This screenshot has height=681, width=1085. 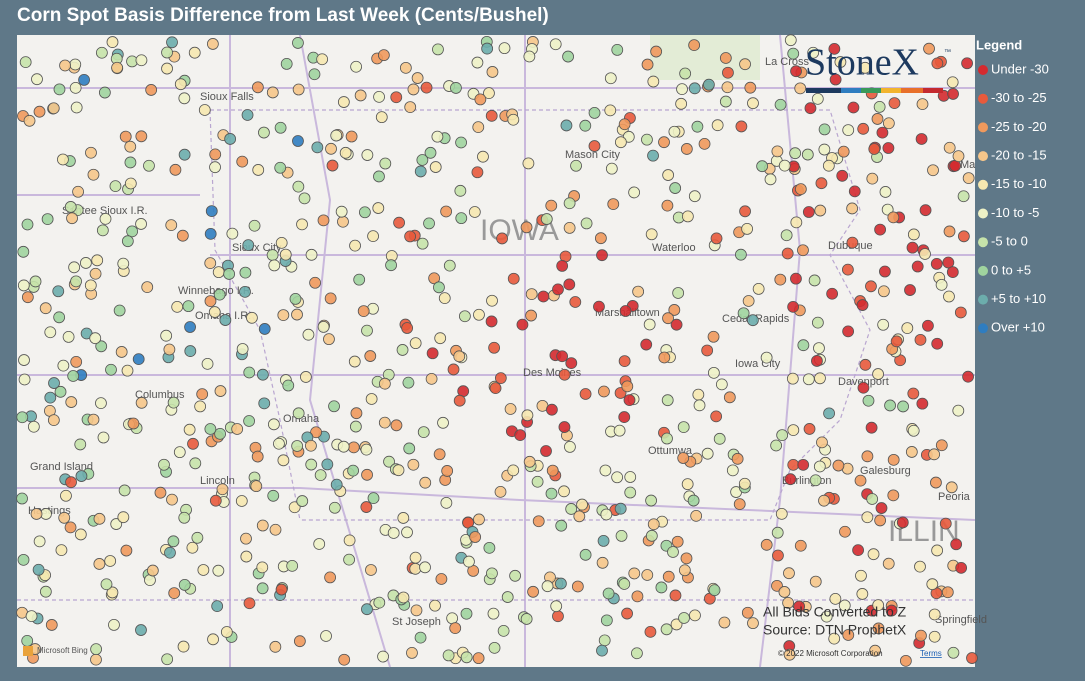 I want to click on place-label: Sioux Falls, so click(x=227, y=97).